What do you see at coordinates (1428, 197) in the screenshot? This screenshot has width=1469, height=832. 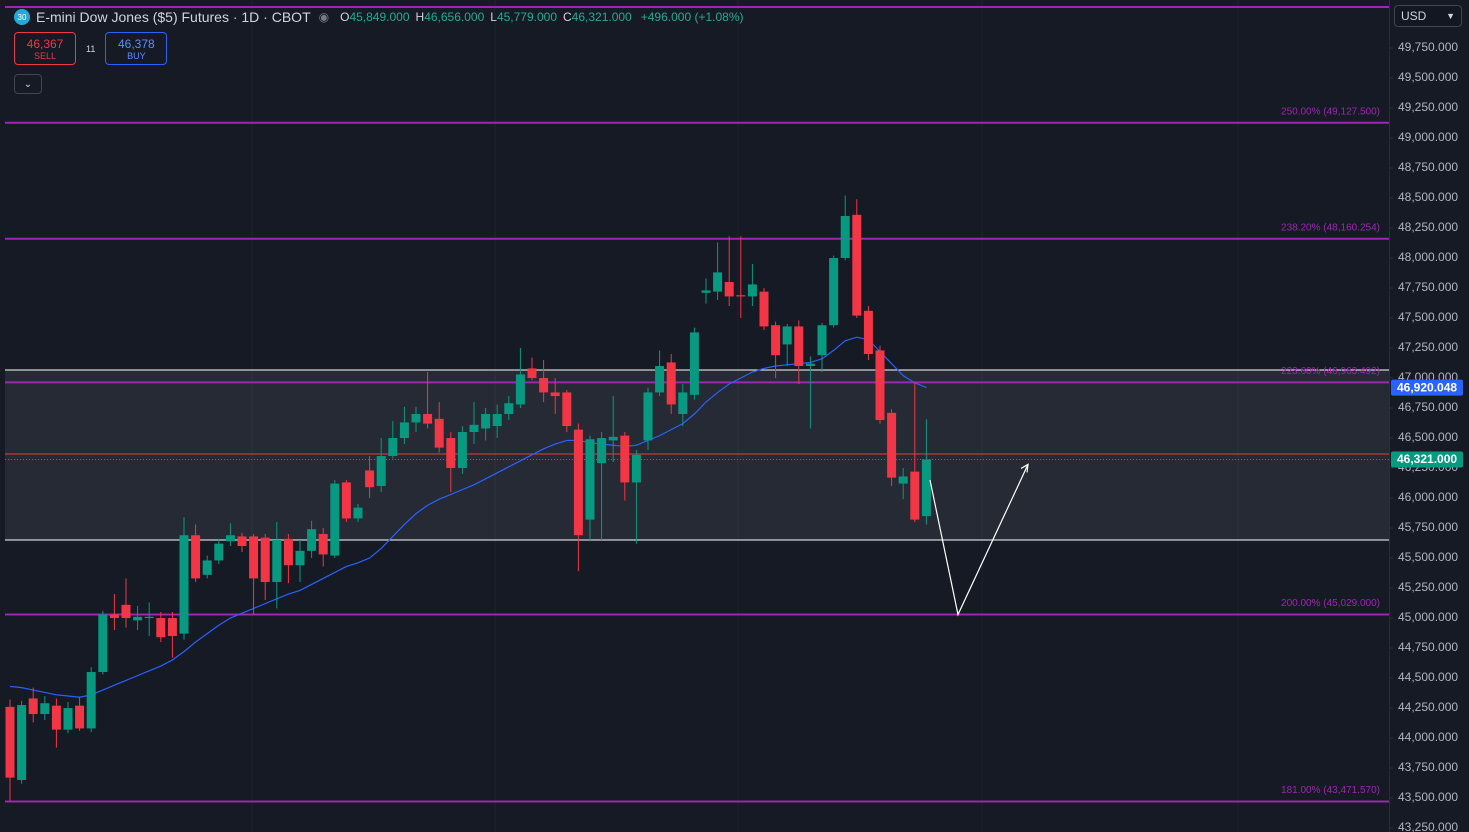 I see `y-tick-label: 48,500.000` at bounding box center [1428, 197].